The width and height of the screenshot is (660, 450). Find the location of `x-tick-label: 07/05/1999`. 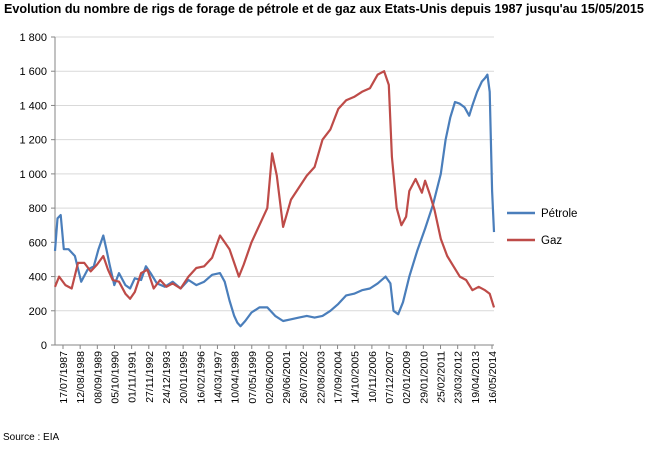

x-tick-label: 07/05/1999 is located at coordinates (253, 377).